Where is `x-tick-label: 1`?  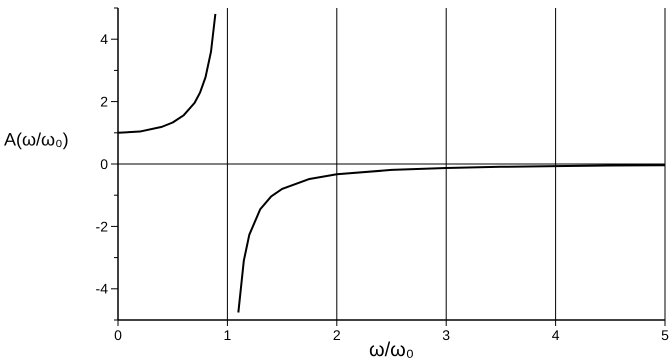 x-tick-label: 1 is located at coordinates (228, 335).